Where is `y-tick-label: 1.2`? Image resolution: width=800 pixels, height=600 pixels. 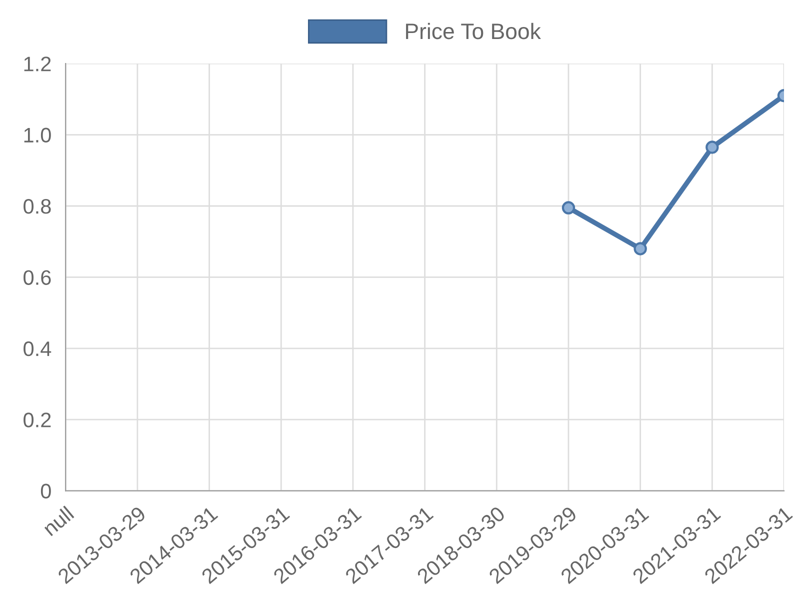
y-tick-label: 1.2 is located at coordinates (37, 64).